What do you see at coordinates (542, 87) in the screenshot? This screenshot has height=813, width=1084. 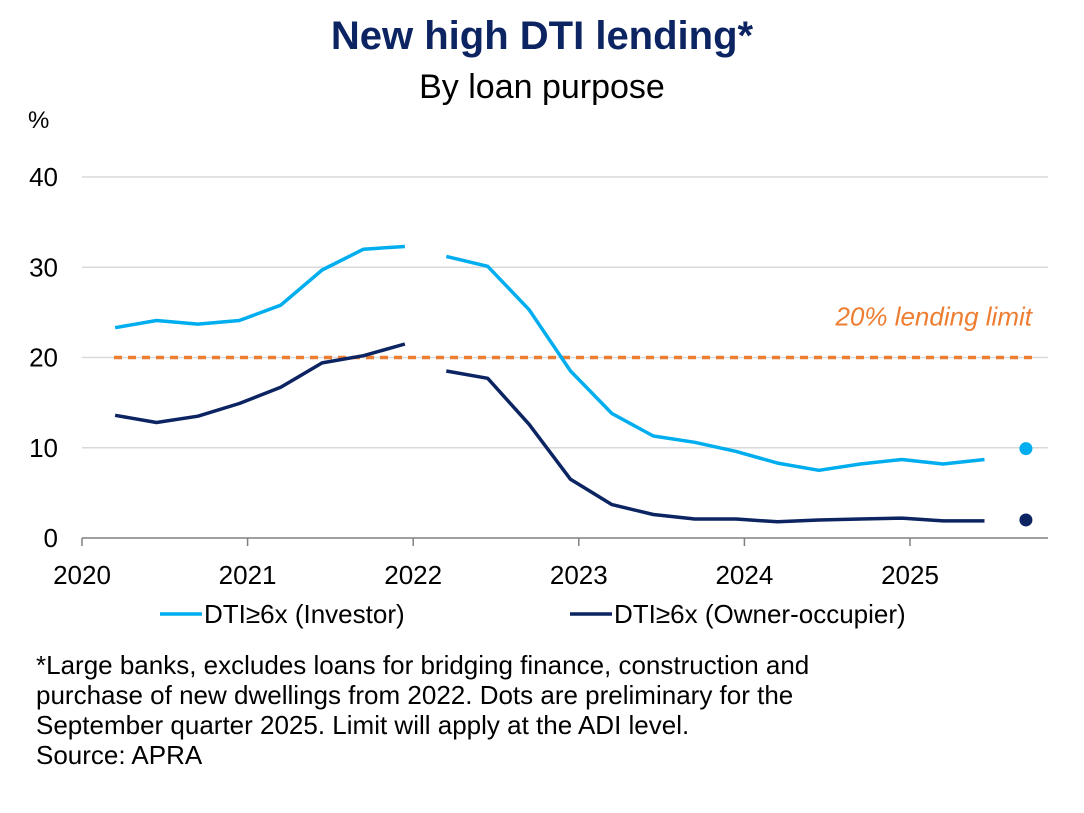 I see `chart-subtitle: By loan purpose` at bounding box center [542, 87].